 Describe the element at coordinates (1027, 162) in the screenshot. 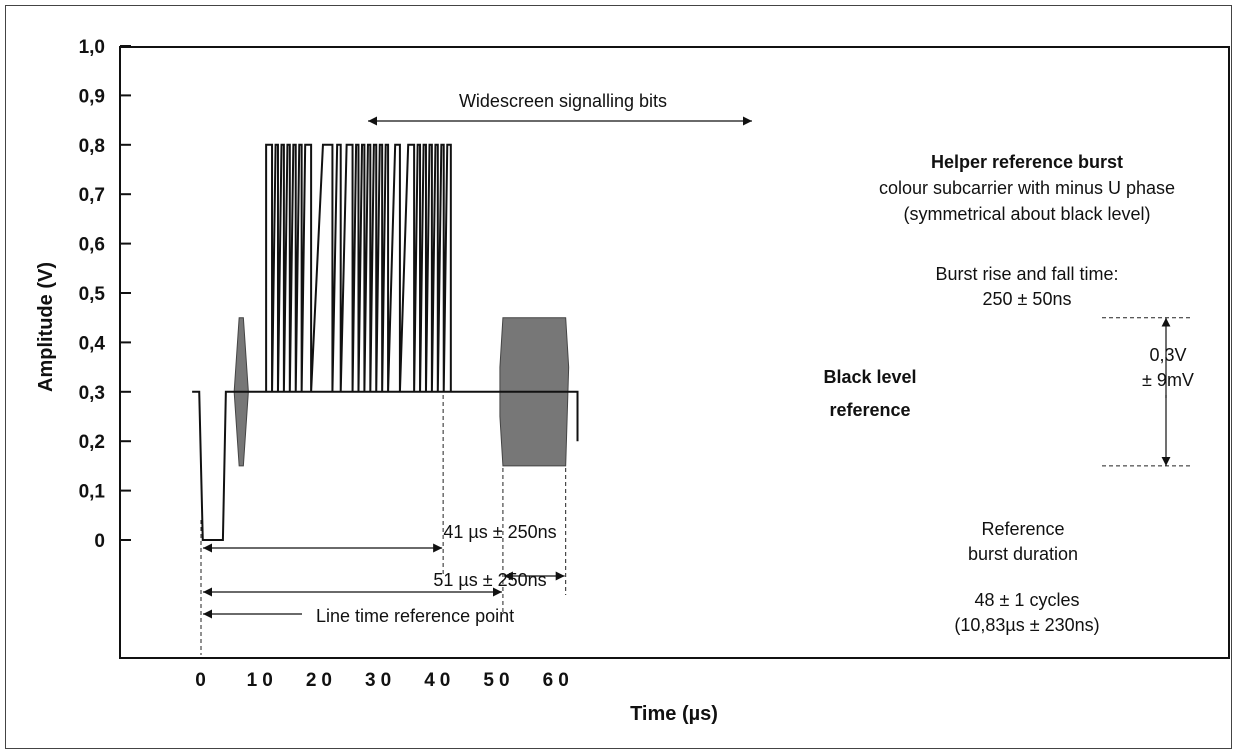

I see `helper-burst-title: Helper reference burst` at that location.